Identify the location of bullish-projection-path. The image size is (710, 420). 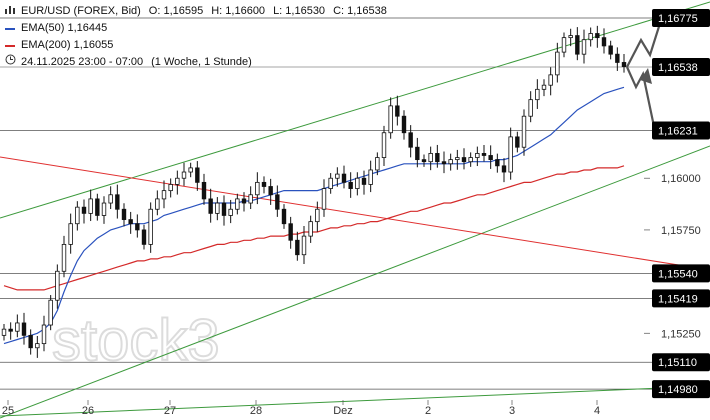
(645, 42).